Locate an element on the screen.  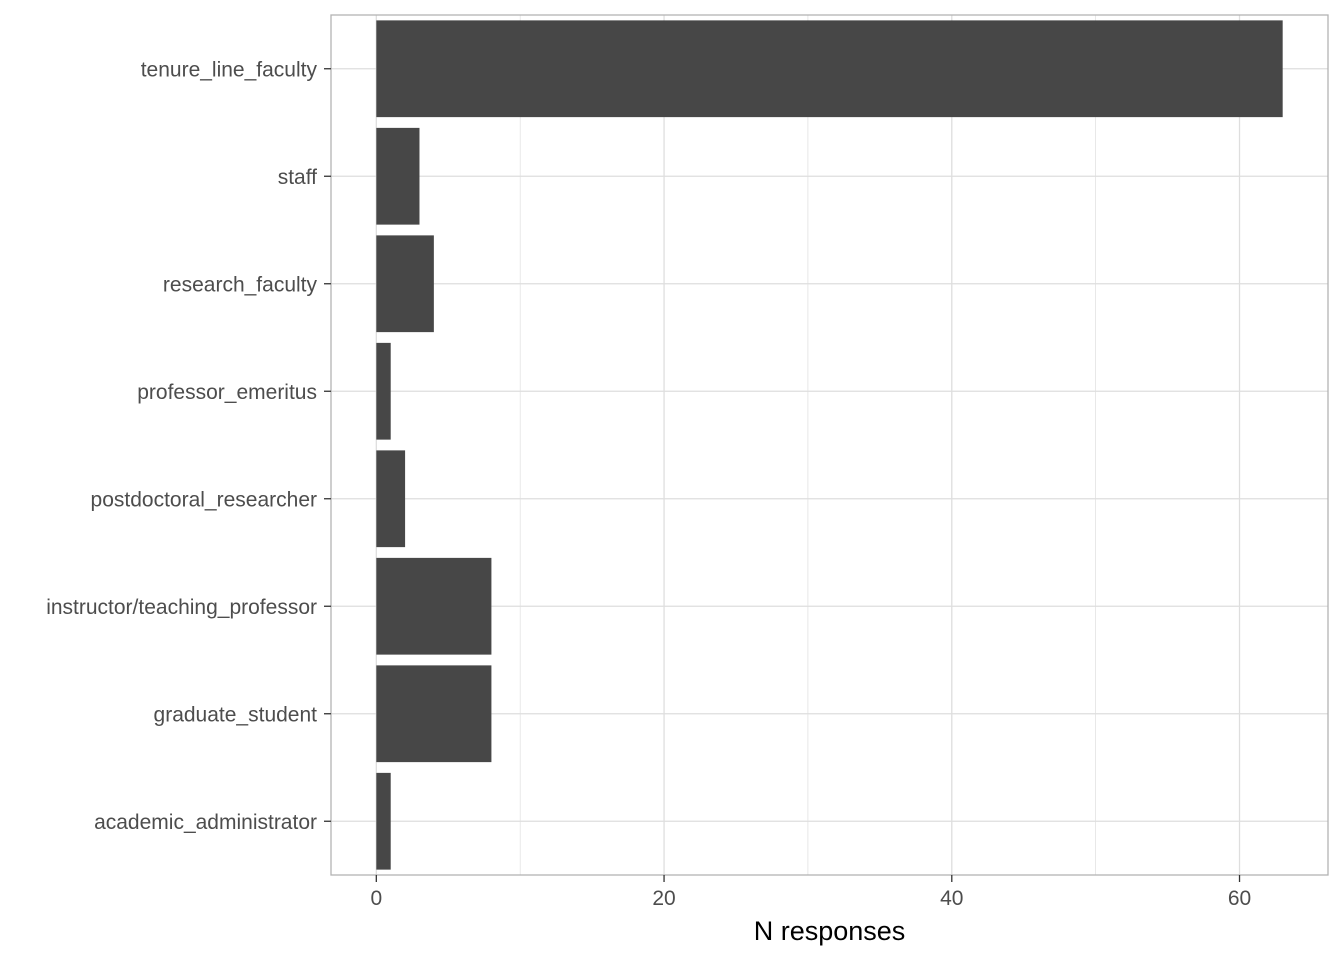
x-axis-ticks: 0 20 40 60 is located at coordinates (810, 892).